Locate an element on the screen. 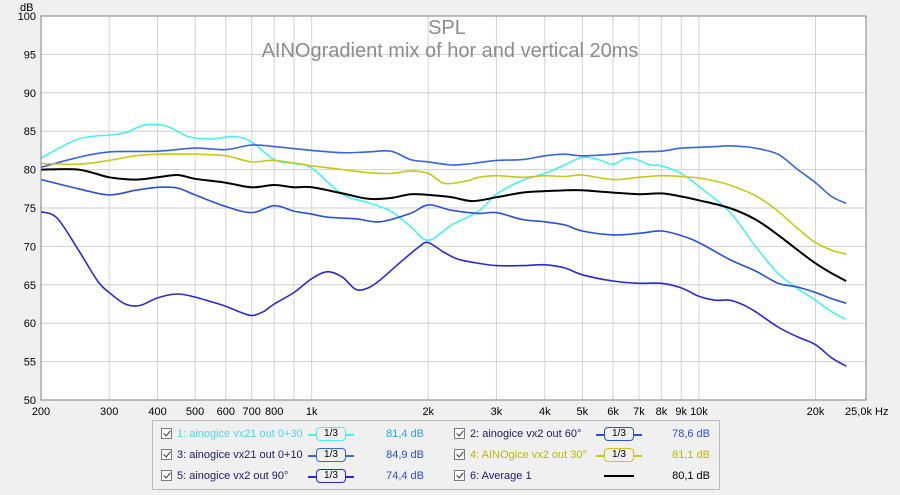 The image size is (900, 495). x-tick-label: 400 is located at coordinates (157, 412).